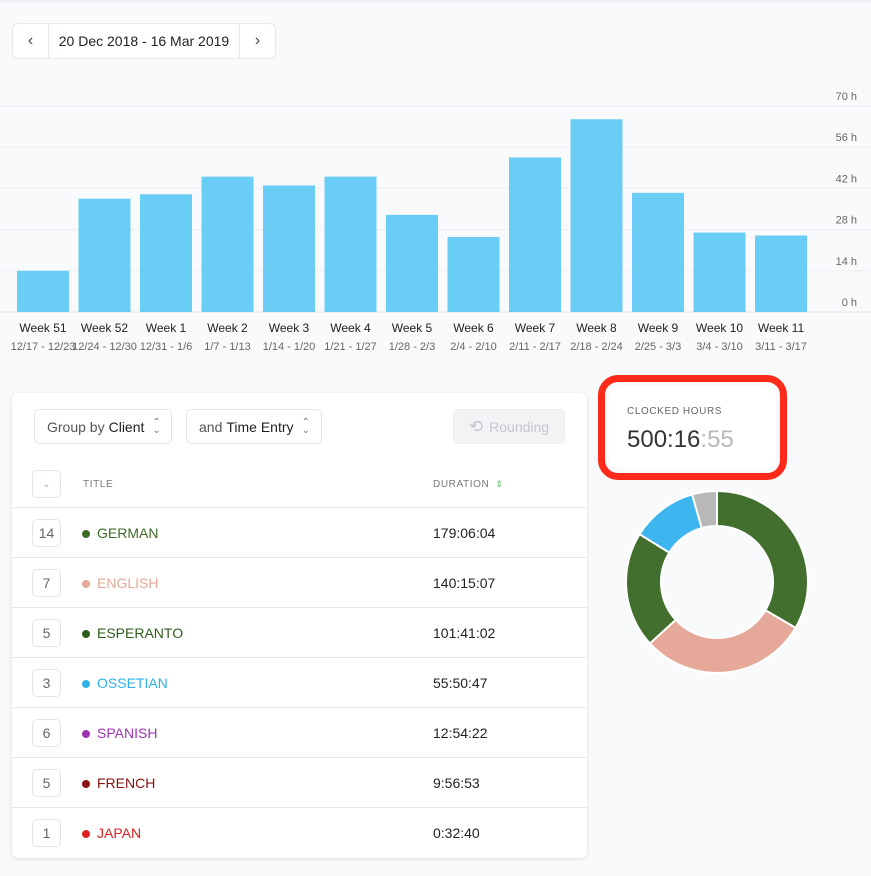  I want to click on x-tick-label: Week 8, so click(596, 328).